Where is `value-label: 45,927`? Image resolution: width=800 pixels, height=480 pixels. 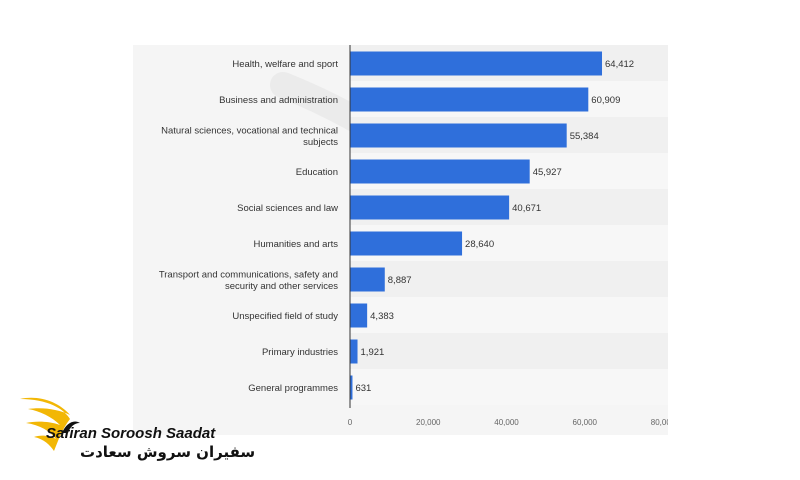 value-label: 45,927 is located at coordinates (547, 172).